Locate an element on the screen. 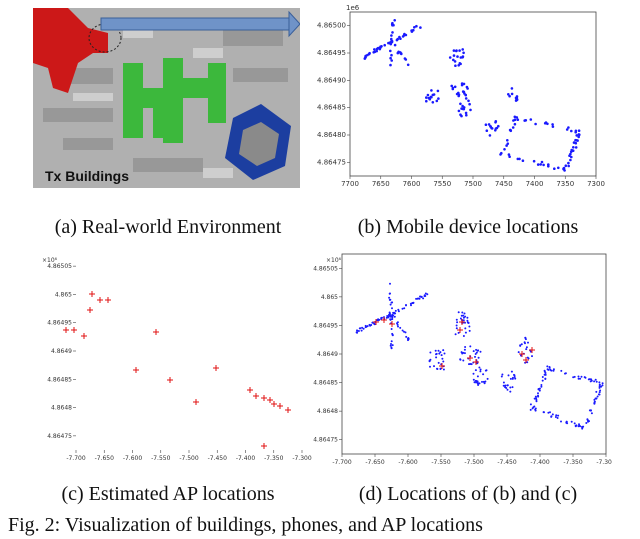  environment-image is located at coordinates (167, 98).